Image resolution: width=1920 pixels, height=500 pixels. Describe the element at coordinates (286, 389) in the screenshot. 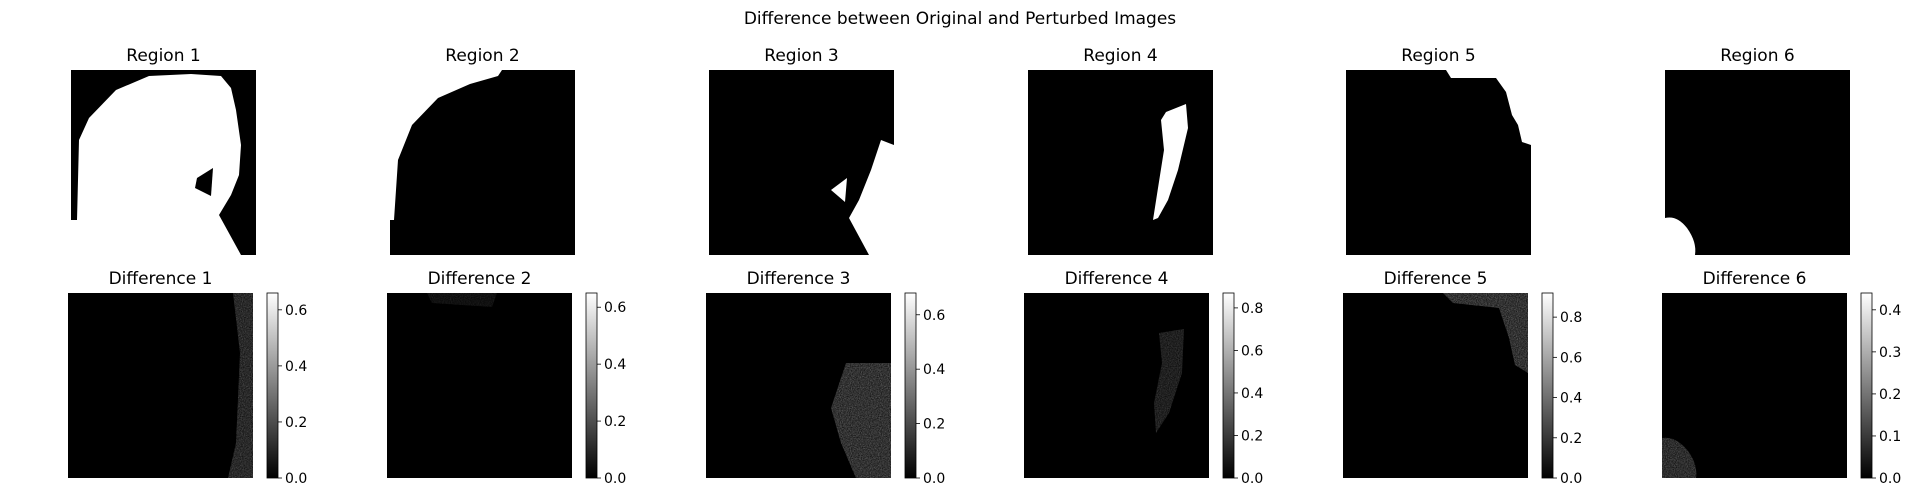

I see `colorbar-1: 0.0 0.2 0.4 0.6` at that location.